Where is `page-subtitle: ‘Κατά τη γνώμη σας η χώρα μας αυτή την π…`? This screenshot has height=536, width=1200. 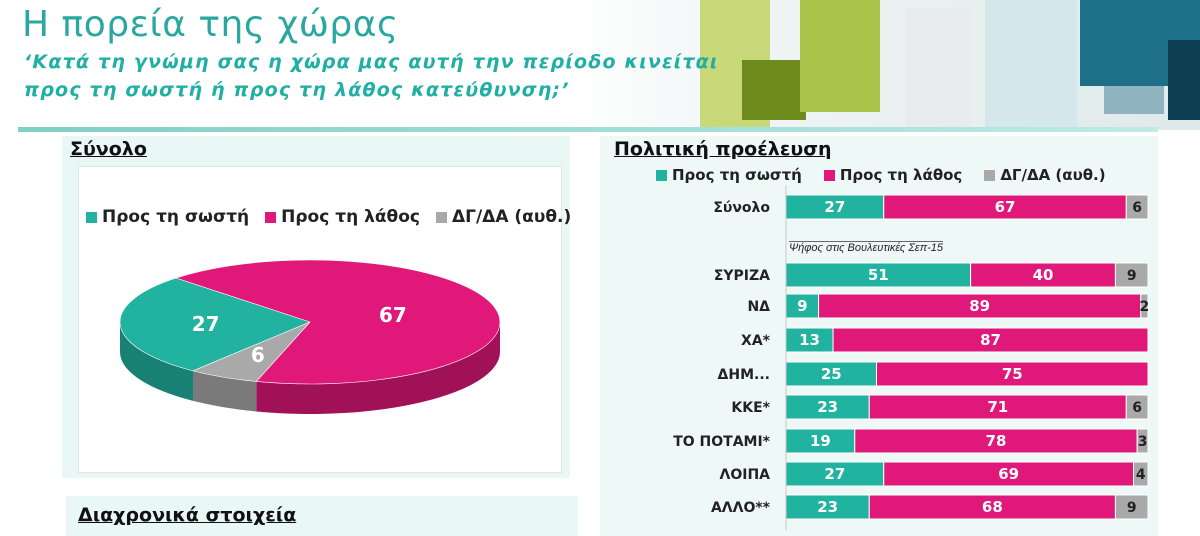
page-subtitle: ‘Κατά τη γνώμη σας η χώρα μας αυτή την π… is located at coordinates (371, 76).